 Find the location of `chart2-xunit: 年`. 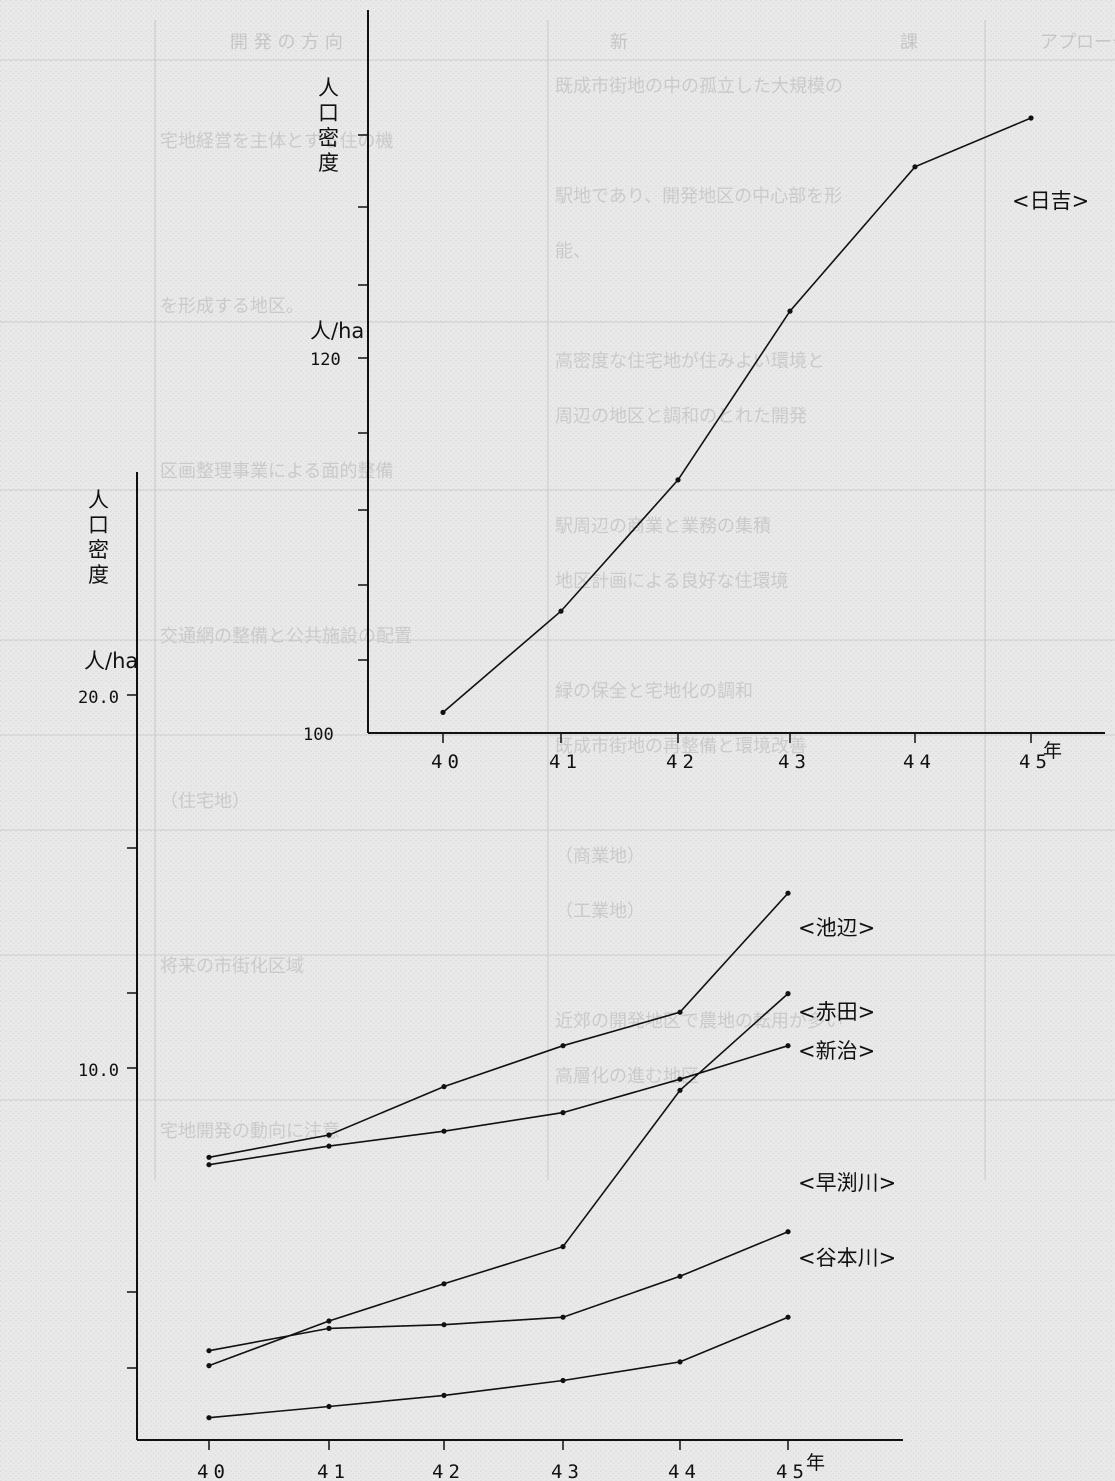

chart2-xunit: 年 is located at coordinates (818, 1463).